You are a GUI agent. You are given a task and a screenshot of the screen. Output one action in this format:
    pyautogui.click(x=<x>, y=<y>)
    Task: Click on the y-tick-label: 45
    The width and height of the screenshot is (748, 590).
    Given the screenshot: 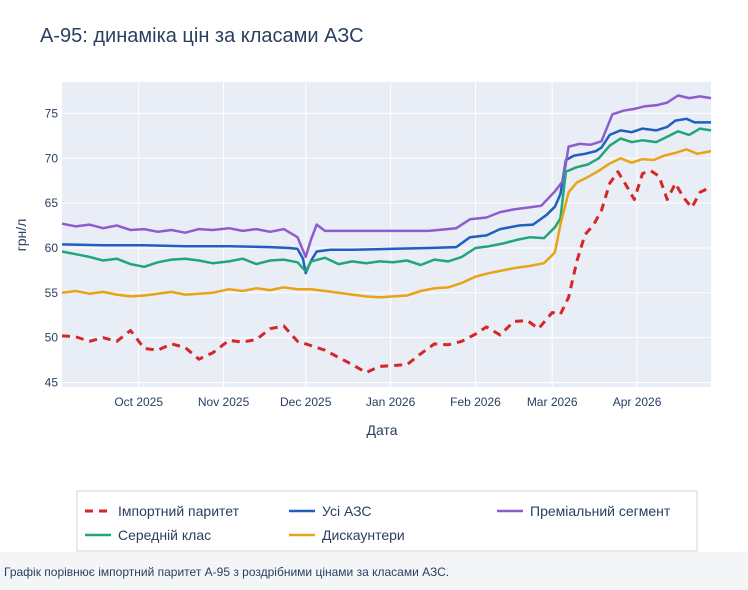 What is the action you would take?
    pyautogui.click(x=52, y=383)
    